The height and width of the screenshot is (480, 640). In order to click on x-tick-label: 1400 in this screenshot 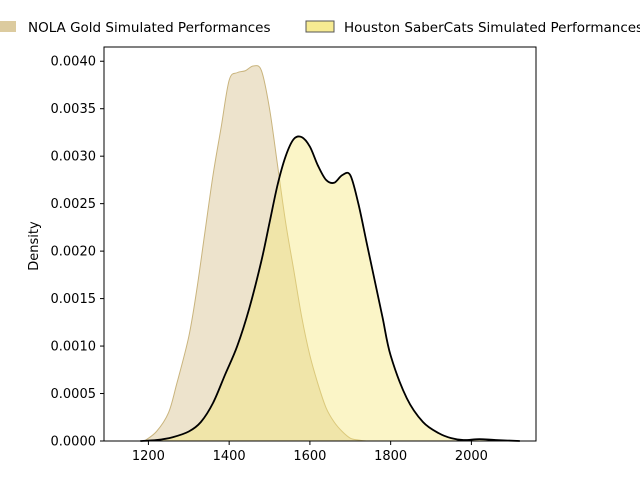, I will do `click(229, 456)`.